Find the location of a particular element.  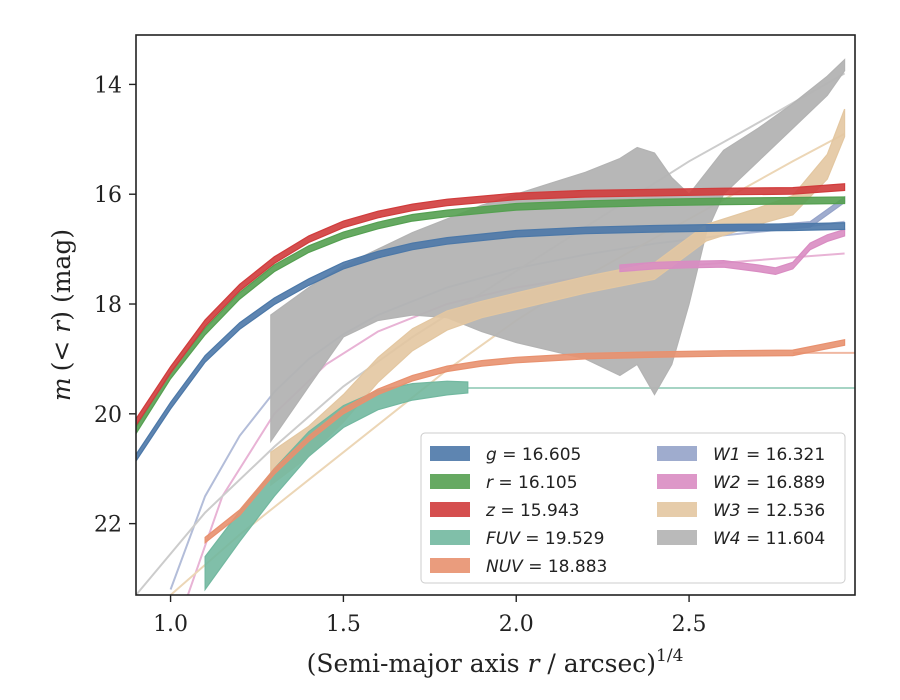

legend-swatch-g is located at coordinates (450, 453).